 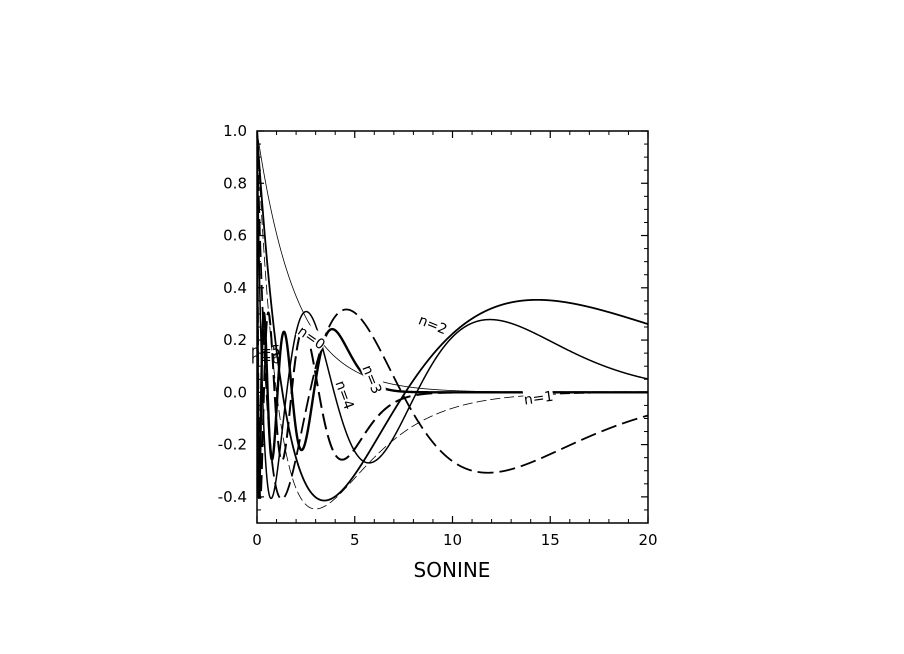 What do you see at coordinates (647, 540) in the screenshot?
I see `x-tick-label: 20` at bounding box center [647, 540].